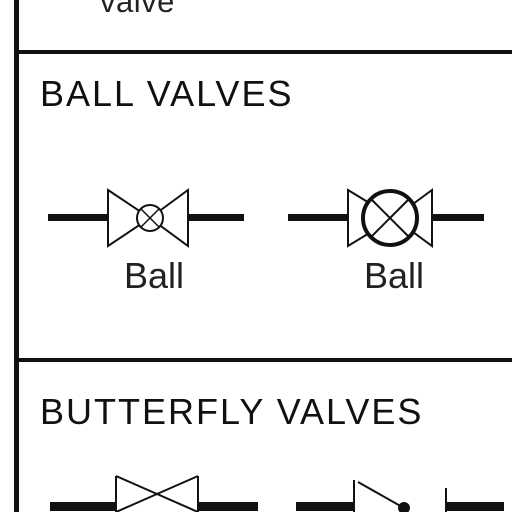 Image resolution: width=512 pixels, height=512 pixels. I want to click on frame-left-border, so click(16, 256).